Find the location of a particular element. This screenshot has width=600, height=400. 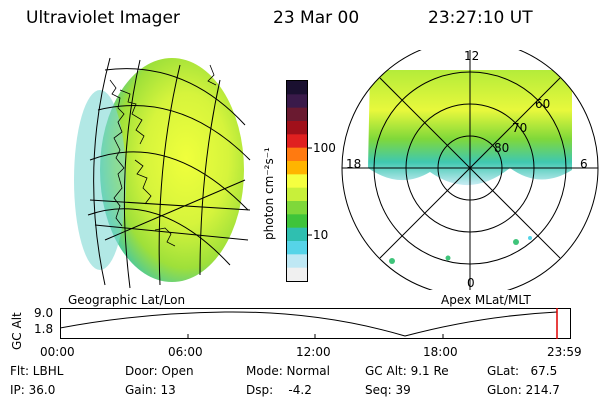

gain-readout: Gain: 13 is located at coordinates (150, 390).